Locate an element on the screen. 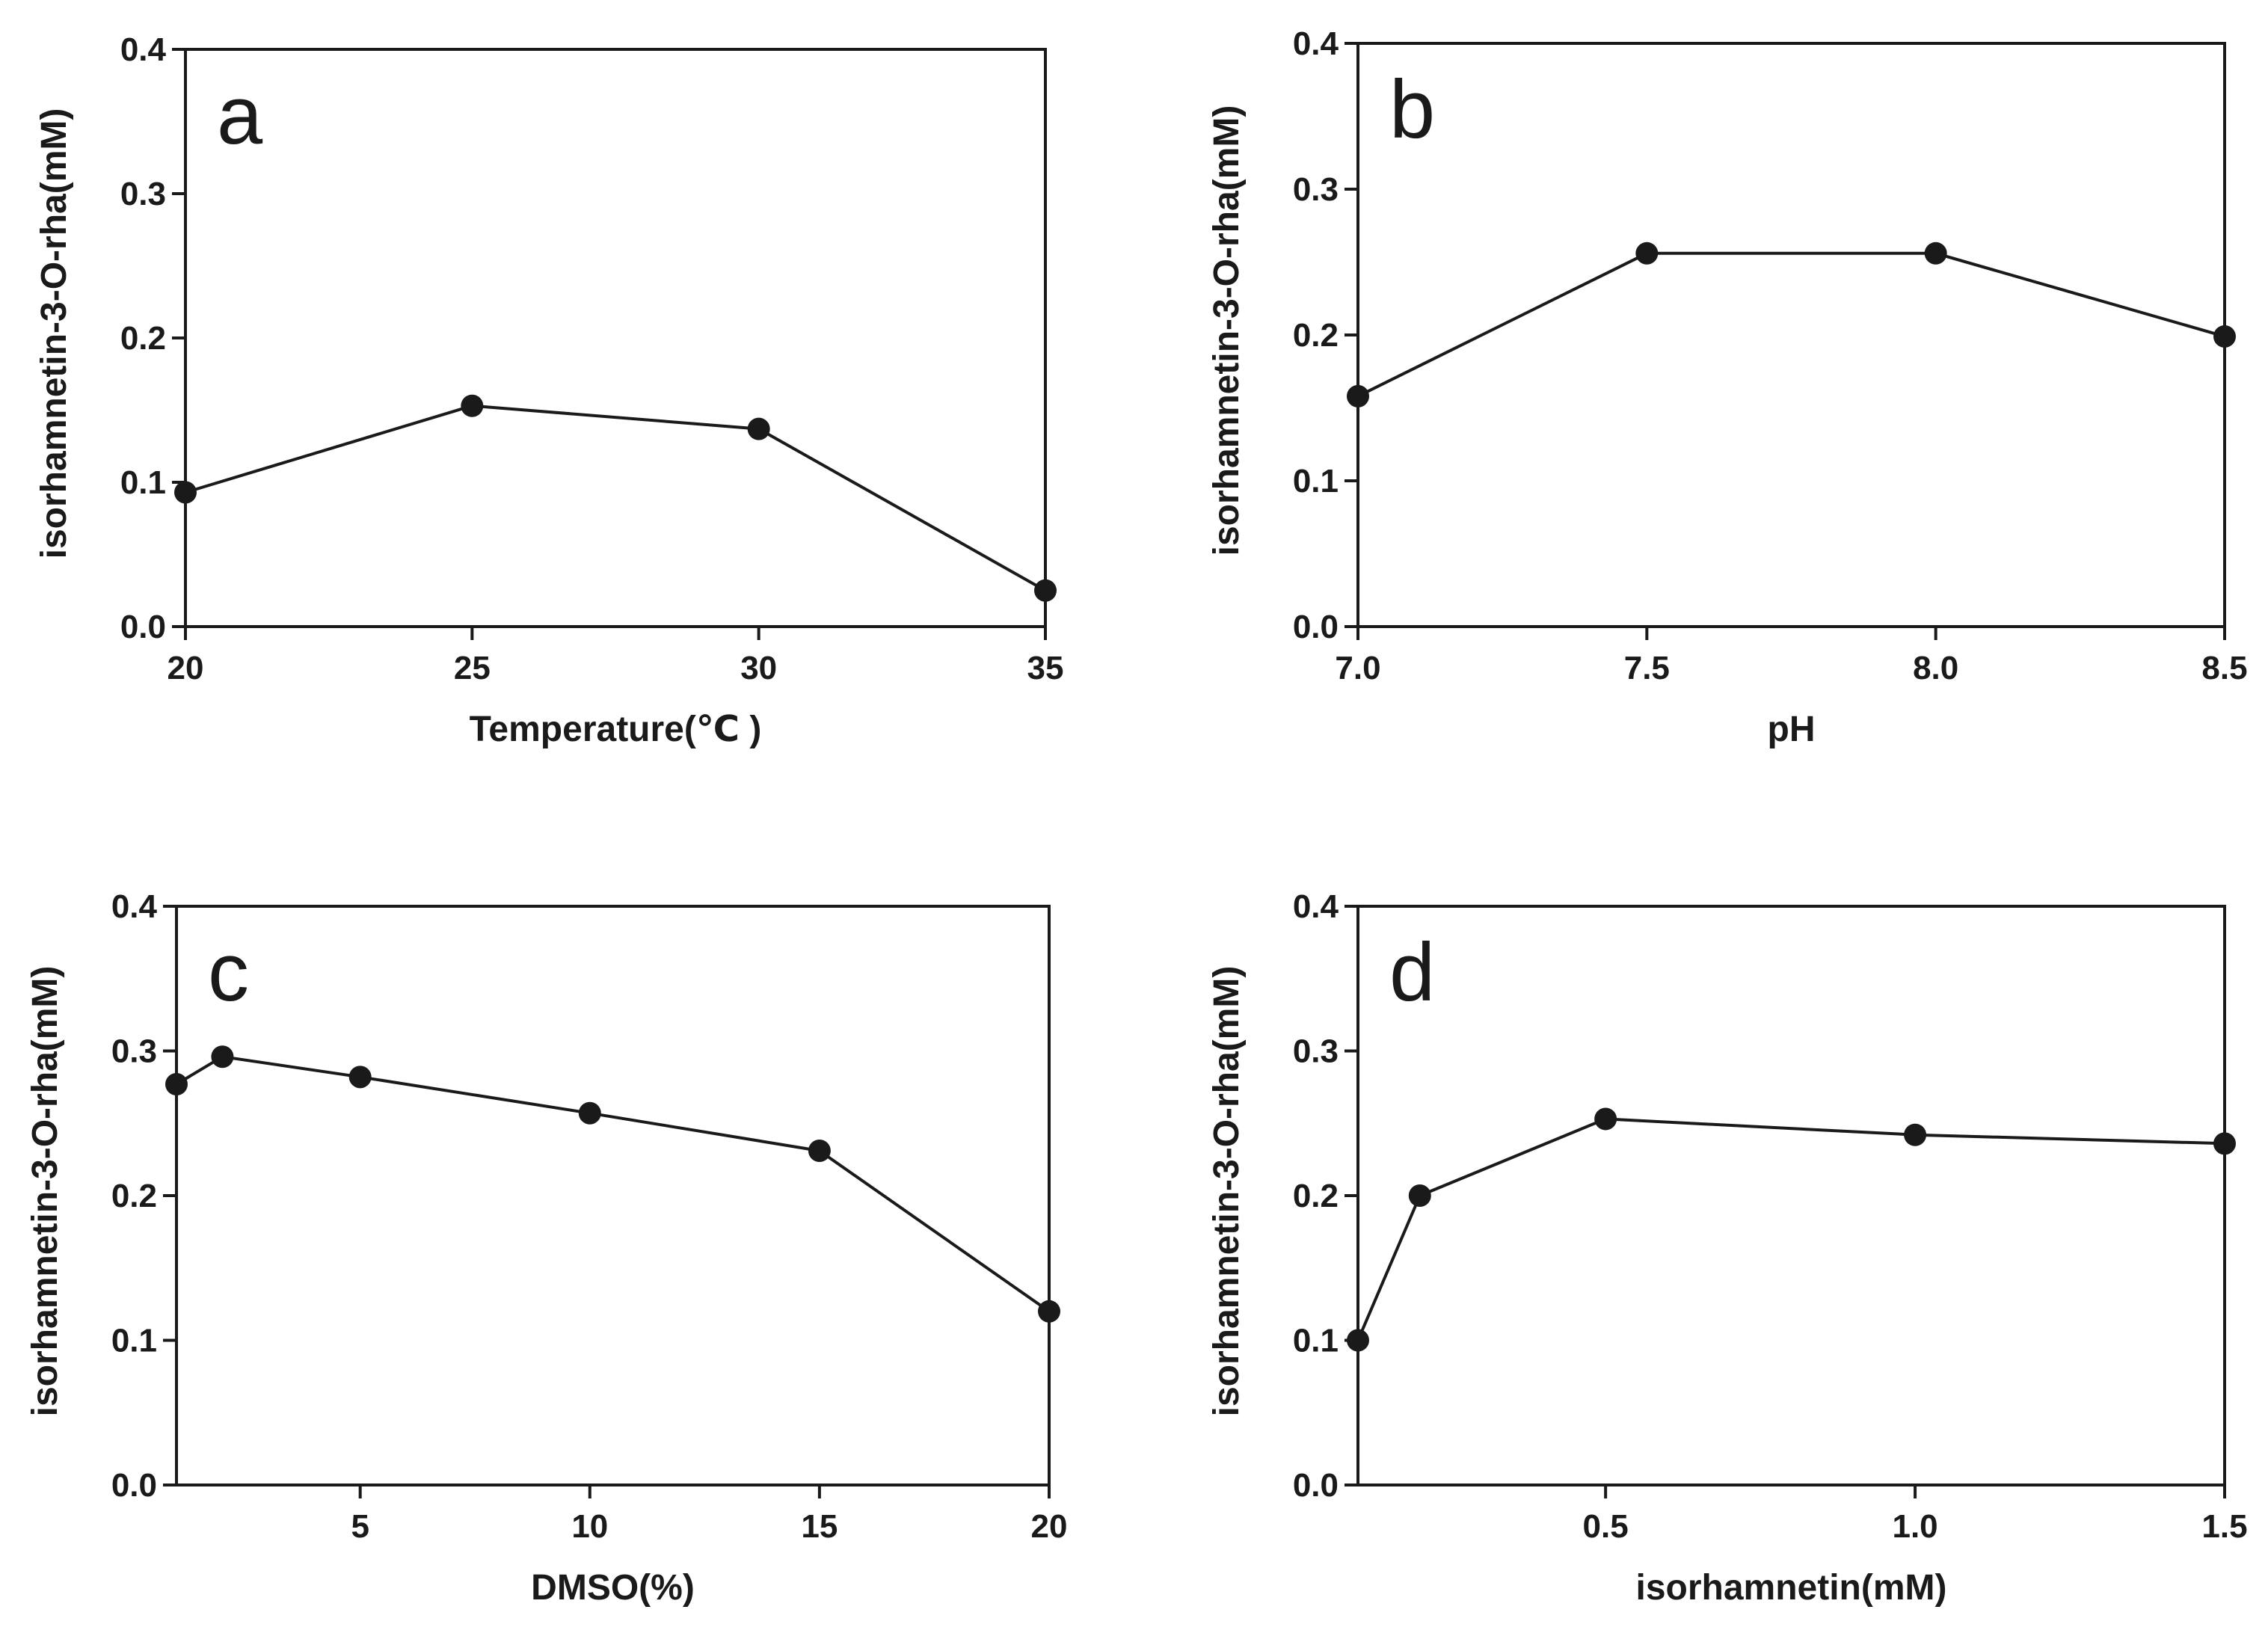 Image resolution: width=2268 pixels, height=1651 pixels. x-tick-label: 35 is located at coordinates (1045, 668).